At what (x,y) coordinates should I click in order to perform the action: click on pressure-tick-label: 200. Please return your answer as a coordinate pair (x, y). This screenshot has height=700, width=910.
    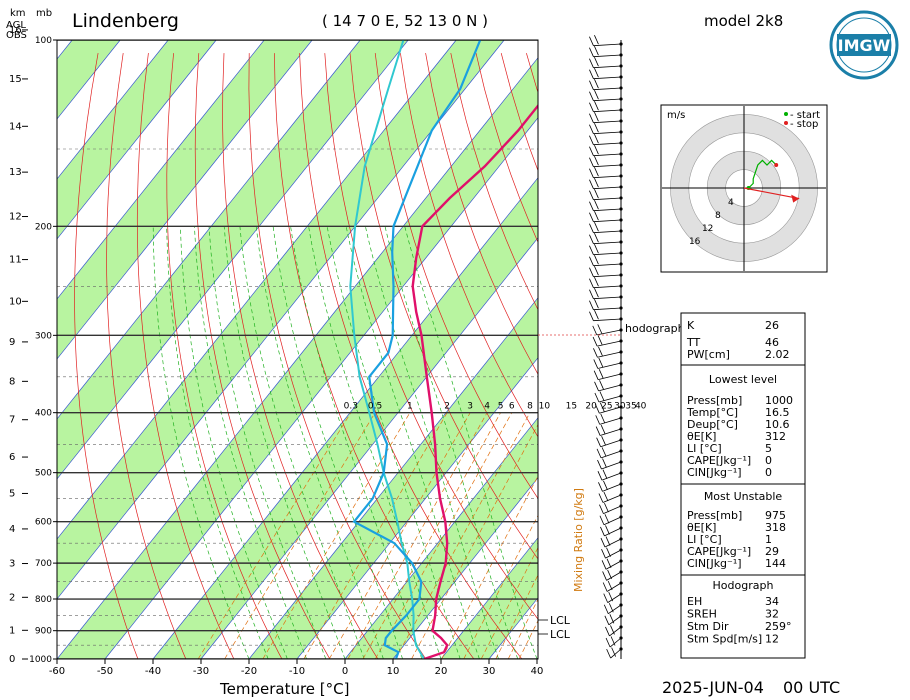
    Looking at the image, I should click on (43, 227).